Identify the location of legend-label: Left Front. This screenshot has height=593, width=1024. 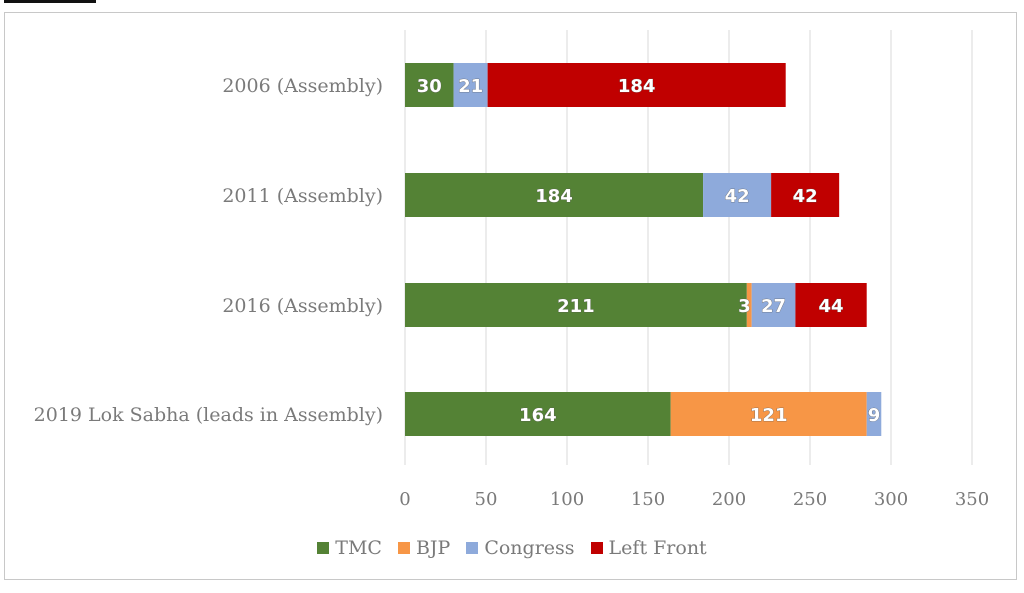
(657, 548).